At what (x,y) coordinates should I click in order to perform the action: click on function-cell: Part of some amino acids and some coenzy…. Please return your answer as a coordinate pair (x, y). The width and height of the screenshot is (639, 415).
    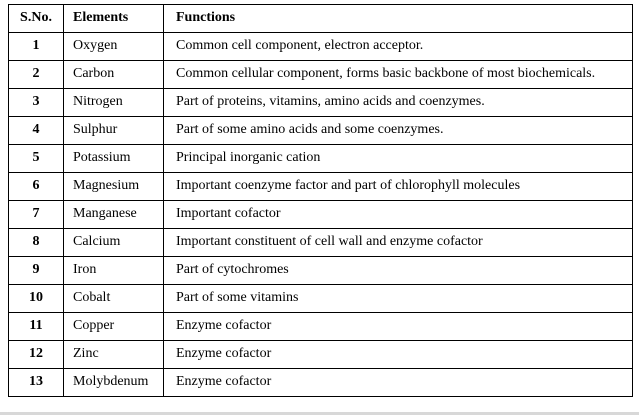
    Looking at the image, I should click on (398, 130).